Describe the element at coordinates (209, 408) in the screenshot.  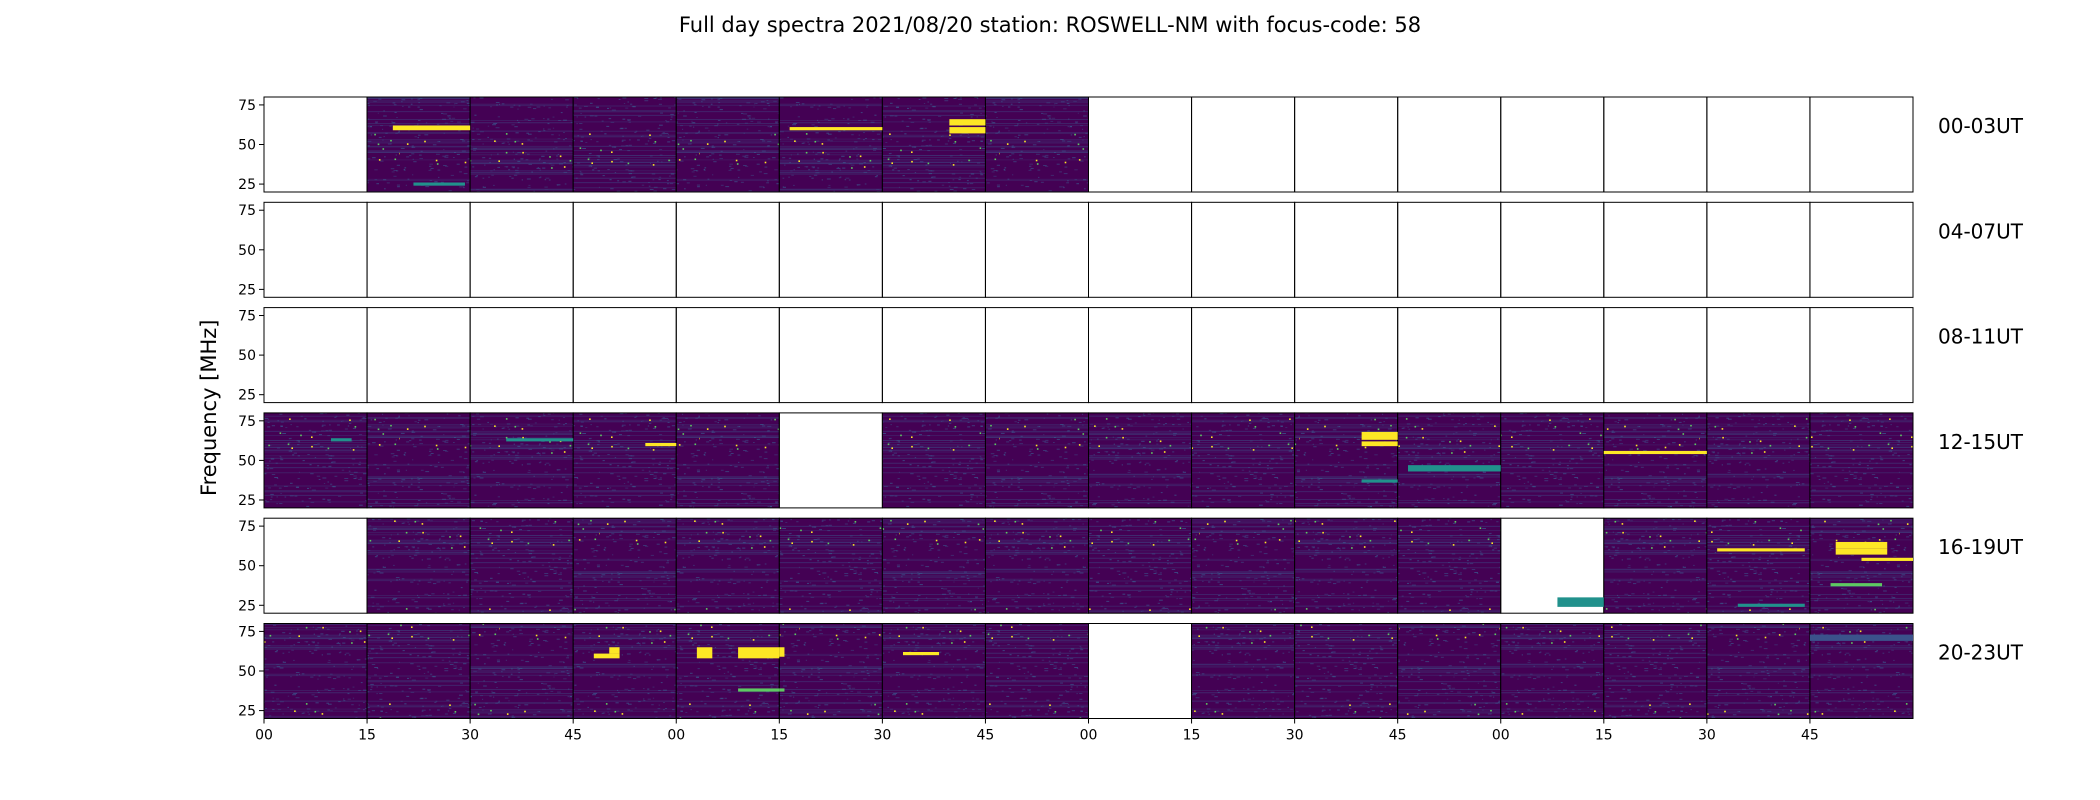
I see `y-axis-label: Frequency [MHz]` at that location.